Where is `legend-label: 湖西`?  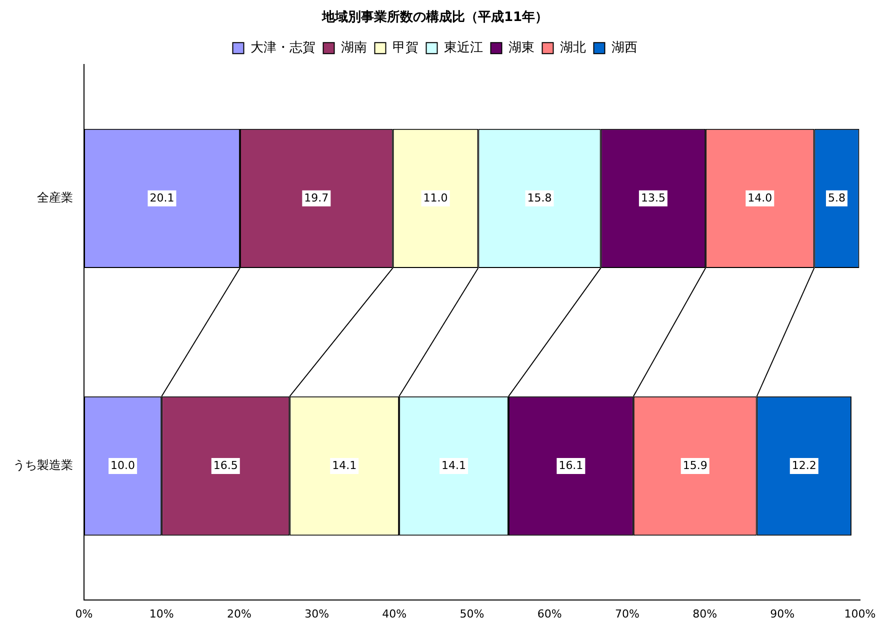
legend-label: 湖西 is located at coordinates (624, 48).